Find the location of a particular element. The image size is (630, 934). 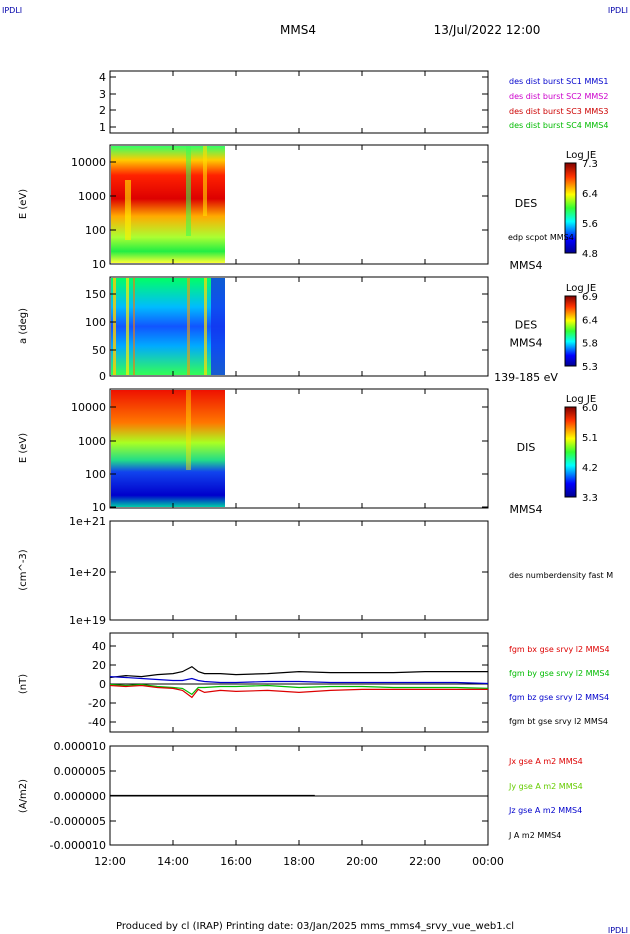

des-pitch-angle-spectrogram is located at coordinates (168, 326).